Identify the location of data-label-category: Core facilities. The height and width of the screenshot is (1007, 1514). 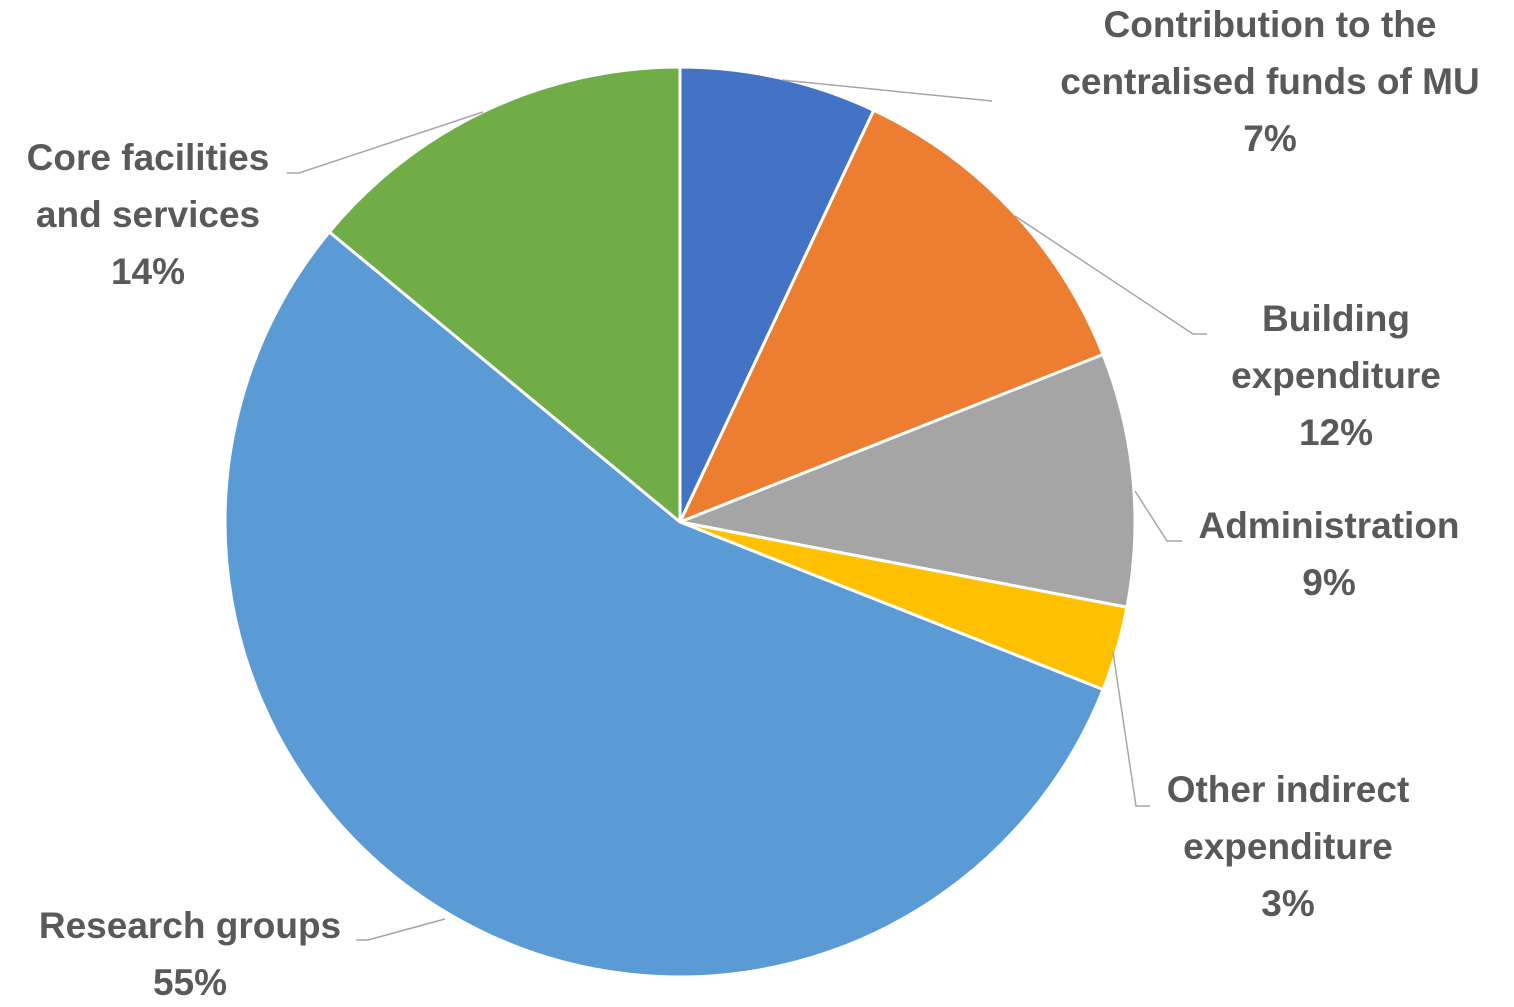
(148, 157).